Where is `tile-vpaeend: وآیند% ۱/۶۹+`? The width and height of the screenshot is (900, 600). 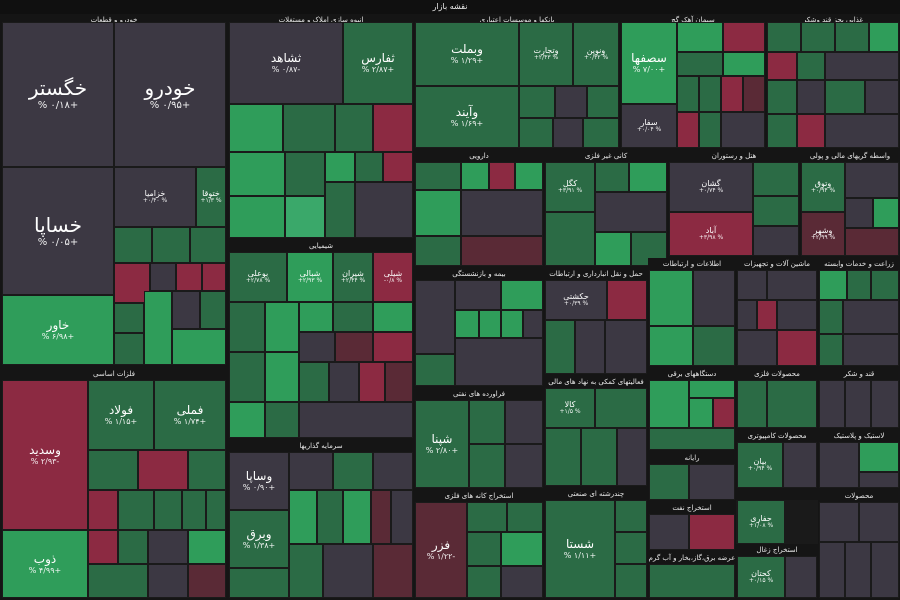 tile-vpaeend: وآیند% ۱/۶۹+ is located at coordinates (467, 117).